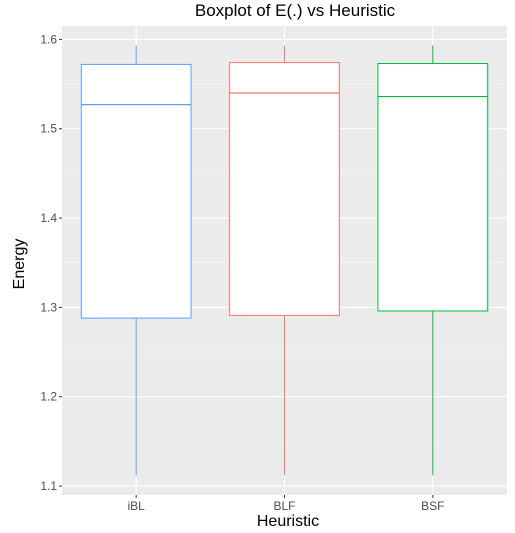 The image size is (515, 533). I want to click on y-tick-label: 1.1, so click(48, 486).